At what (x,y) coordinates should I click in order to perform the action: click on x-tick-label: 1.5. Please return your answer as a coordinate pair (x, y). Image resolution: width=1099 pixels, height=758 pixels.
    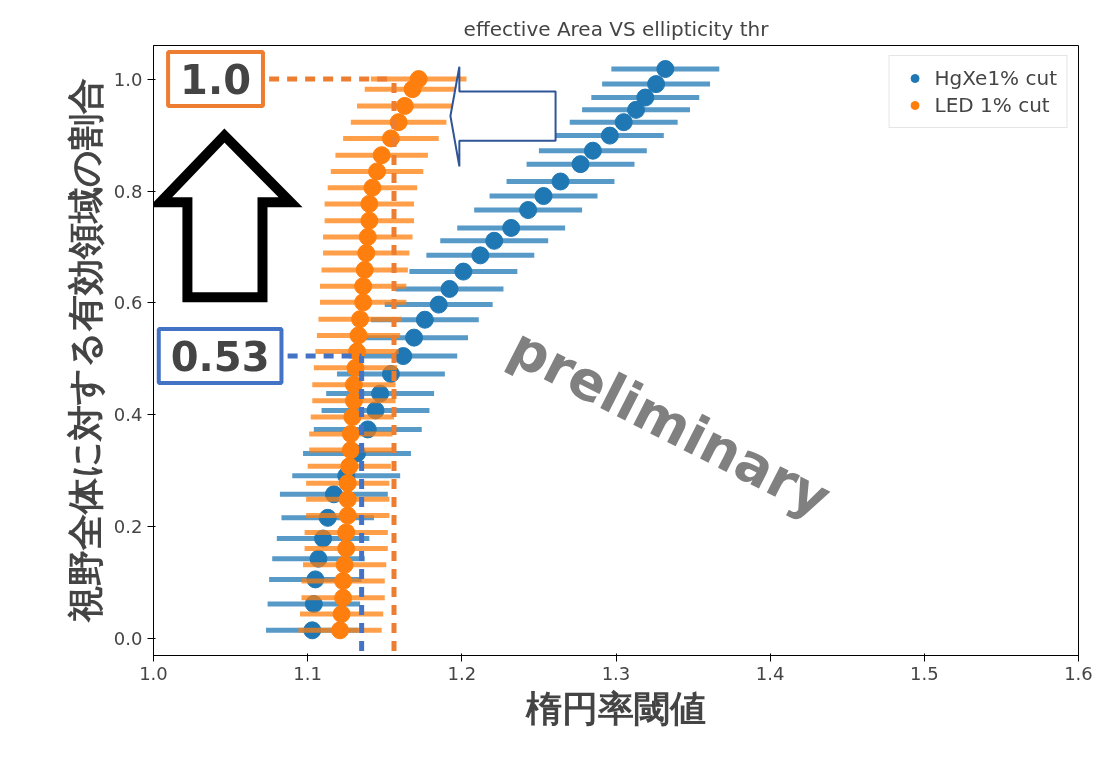
    Looking at the image, I should click on (924, 673).